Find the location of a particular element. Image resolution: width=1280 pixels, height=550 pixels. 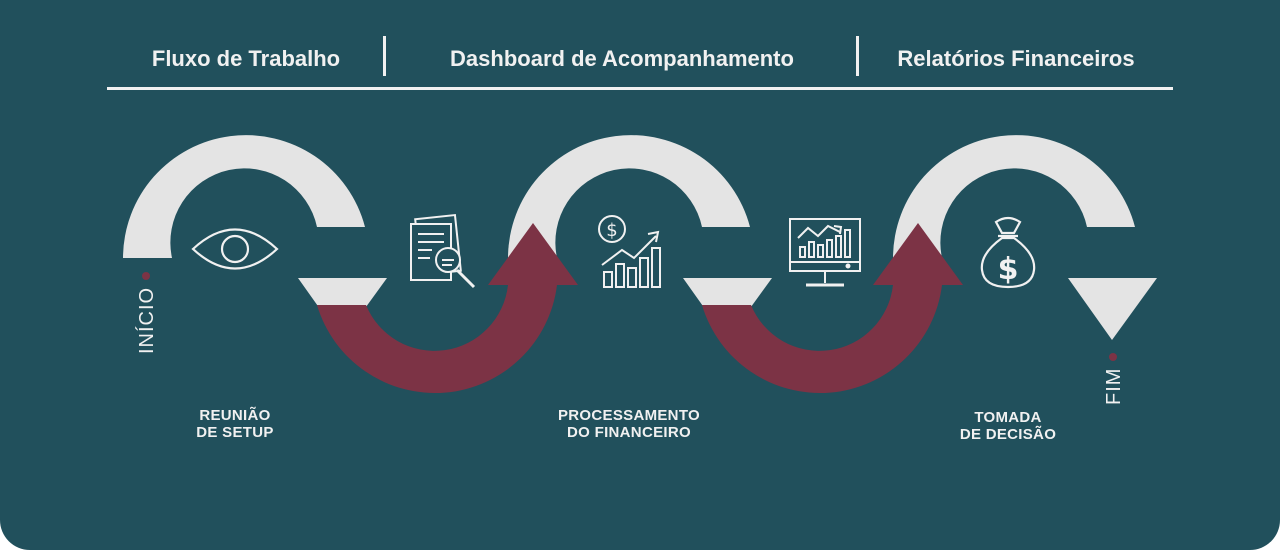

end-dot is located at coordinates (1113, 357).